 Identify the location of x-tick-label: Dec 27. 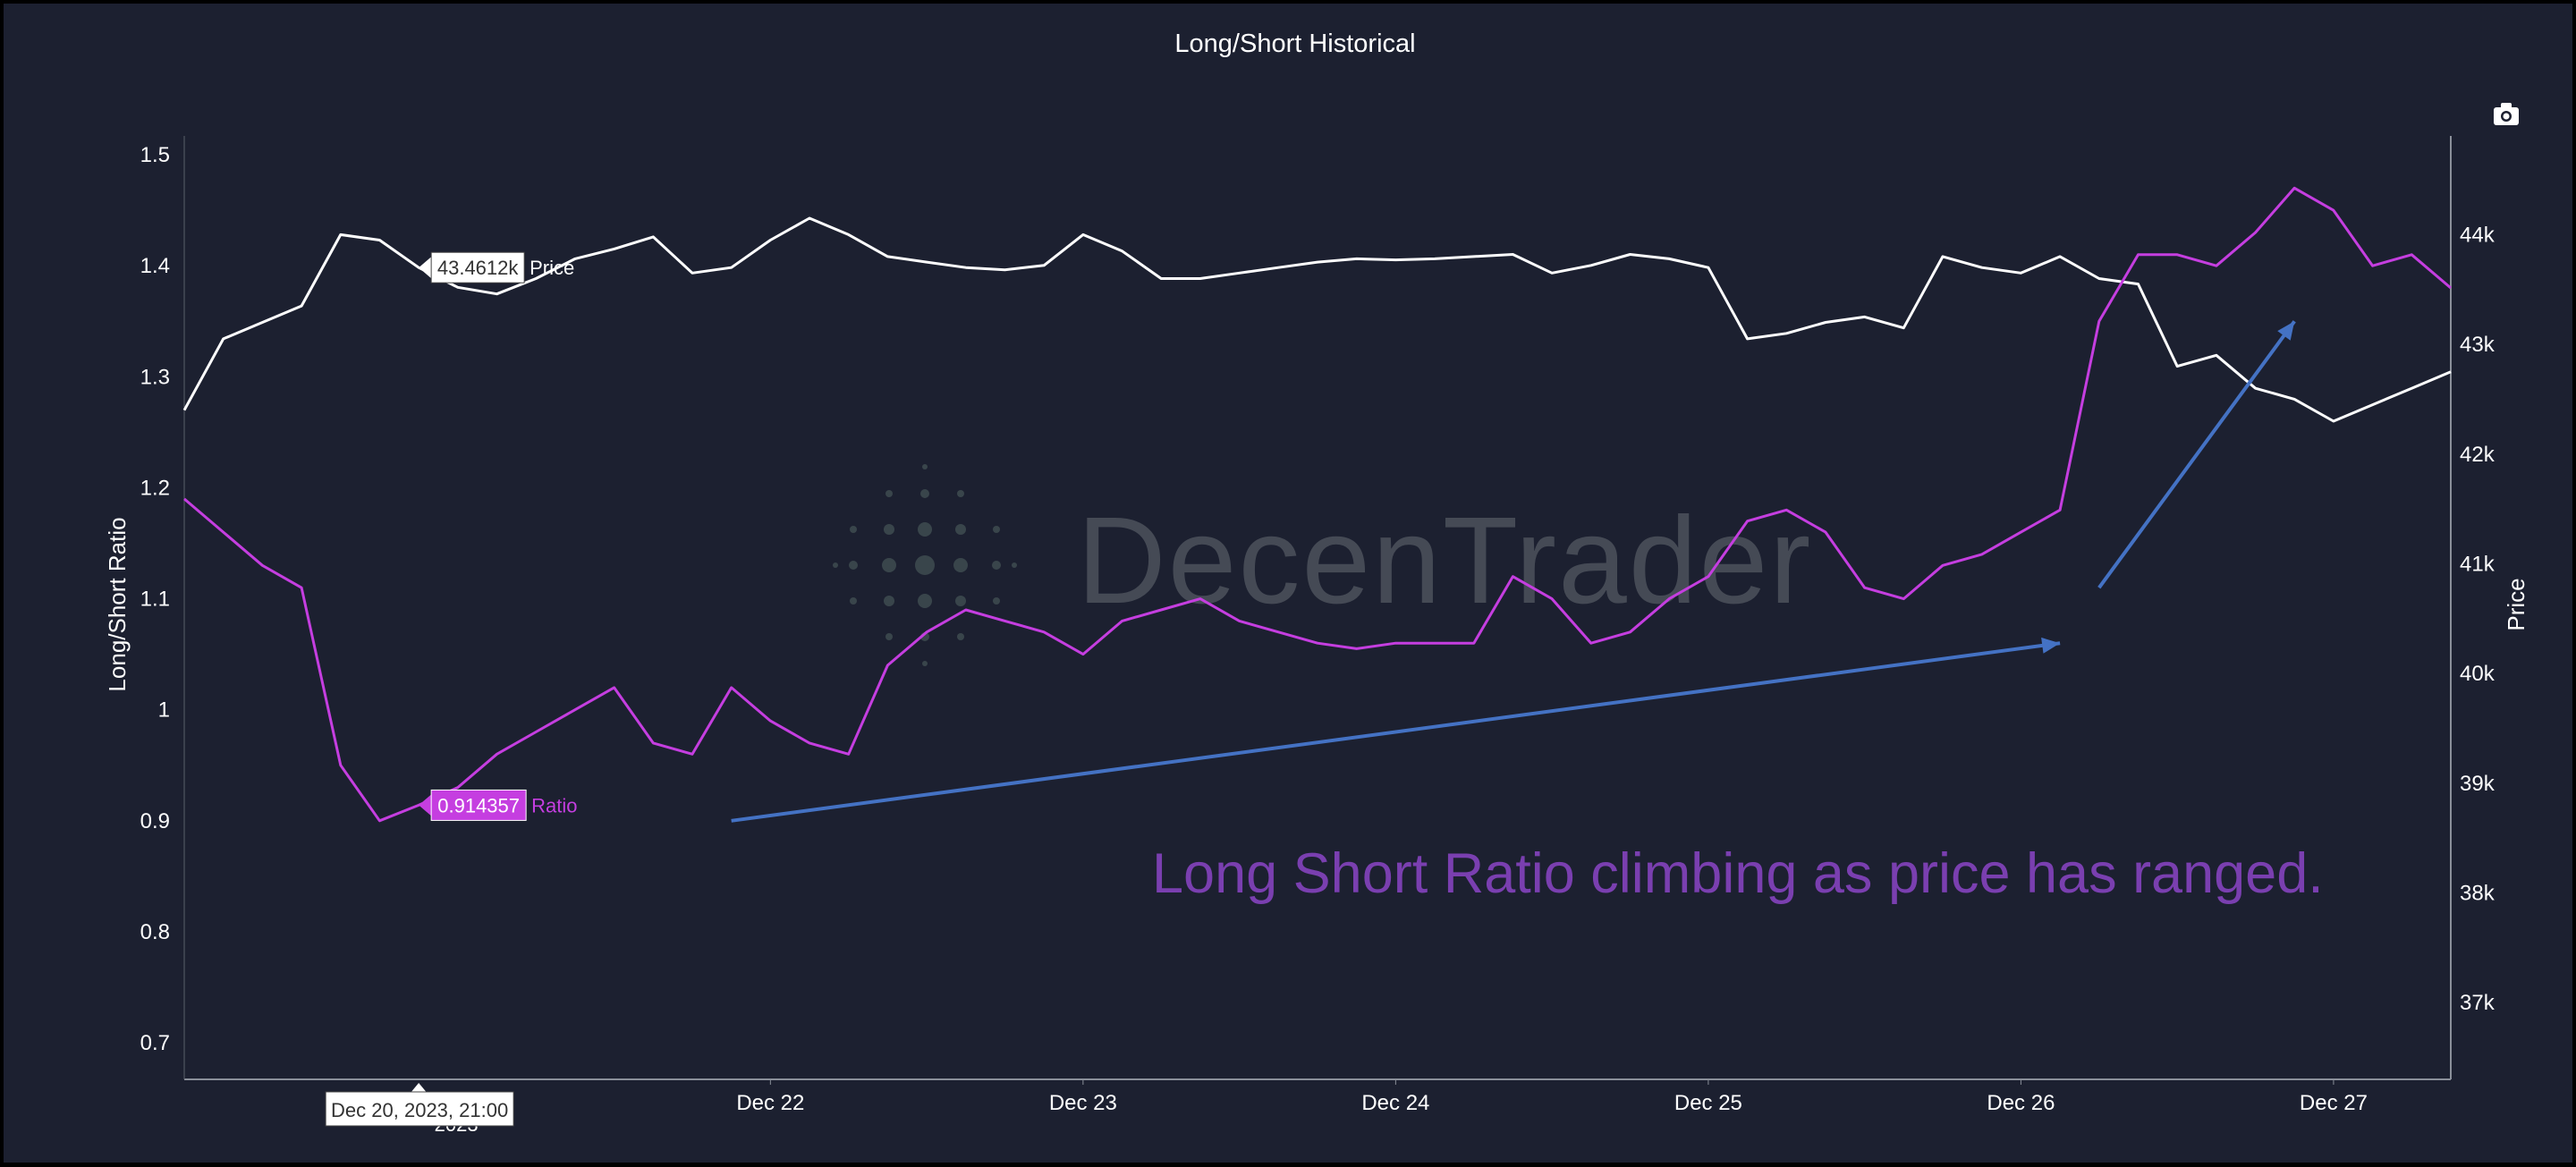
(2334, 1103).